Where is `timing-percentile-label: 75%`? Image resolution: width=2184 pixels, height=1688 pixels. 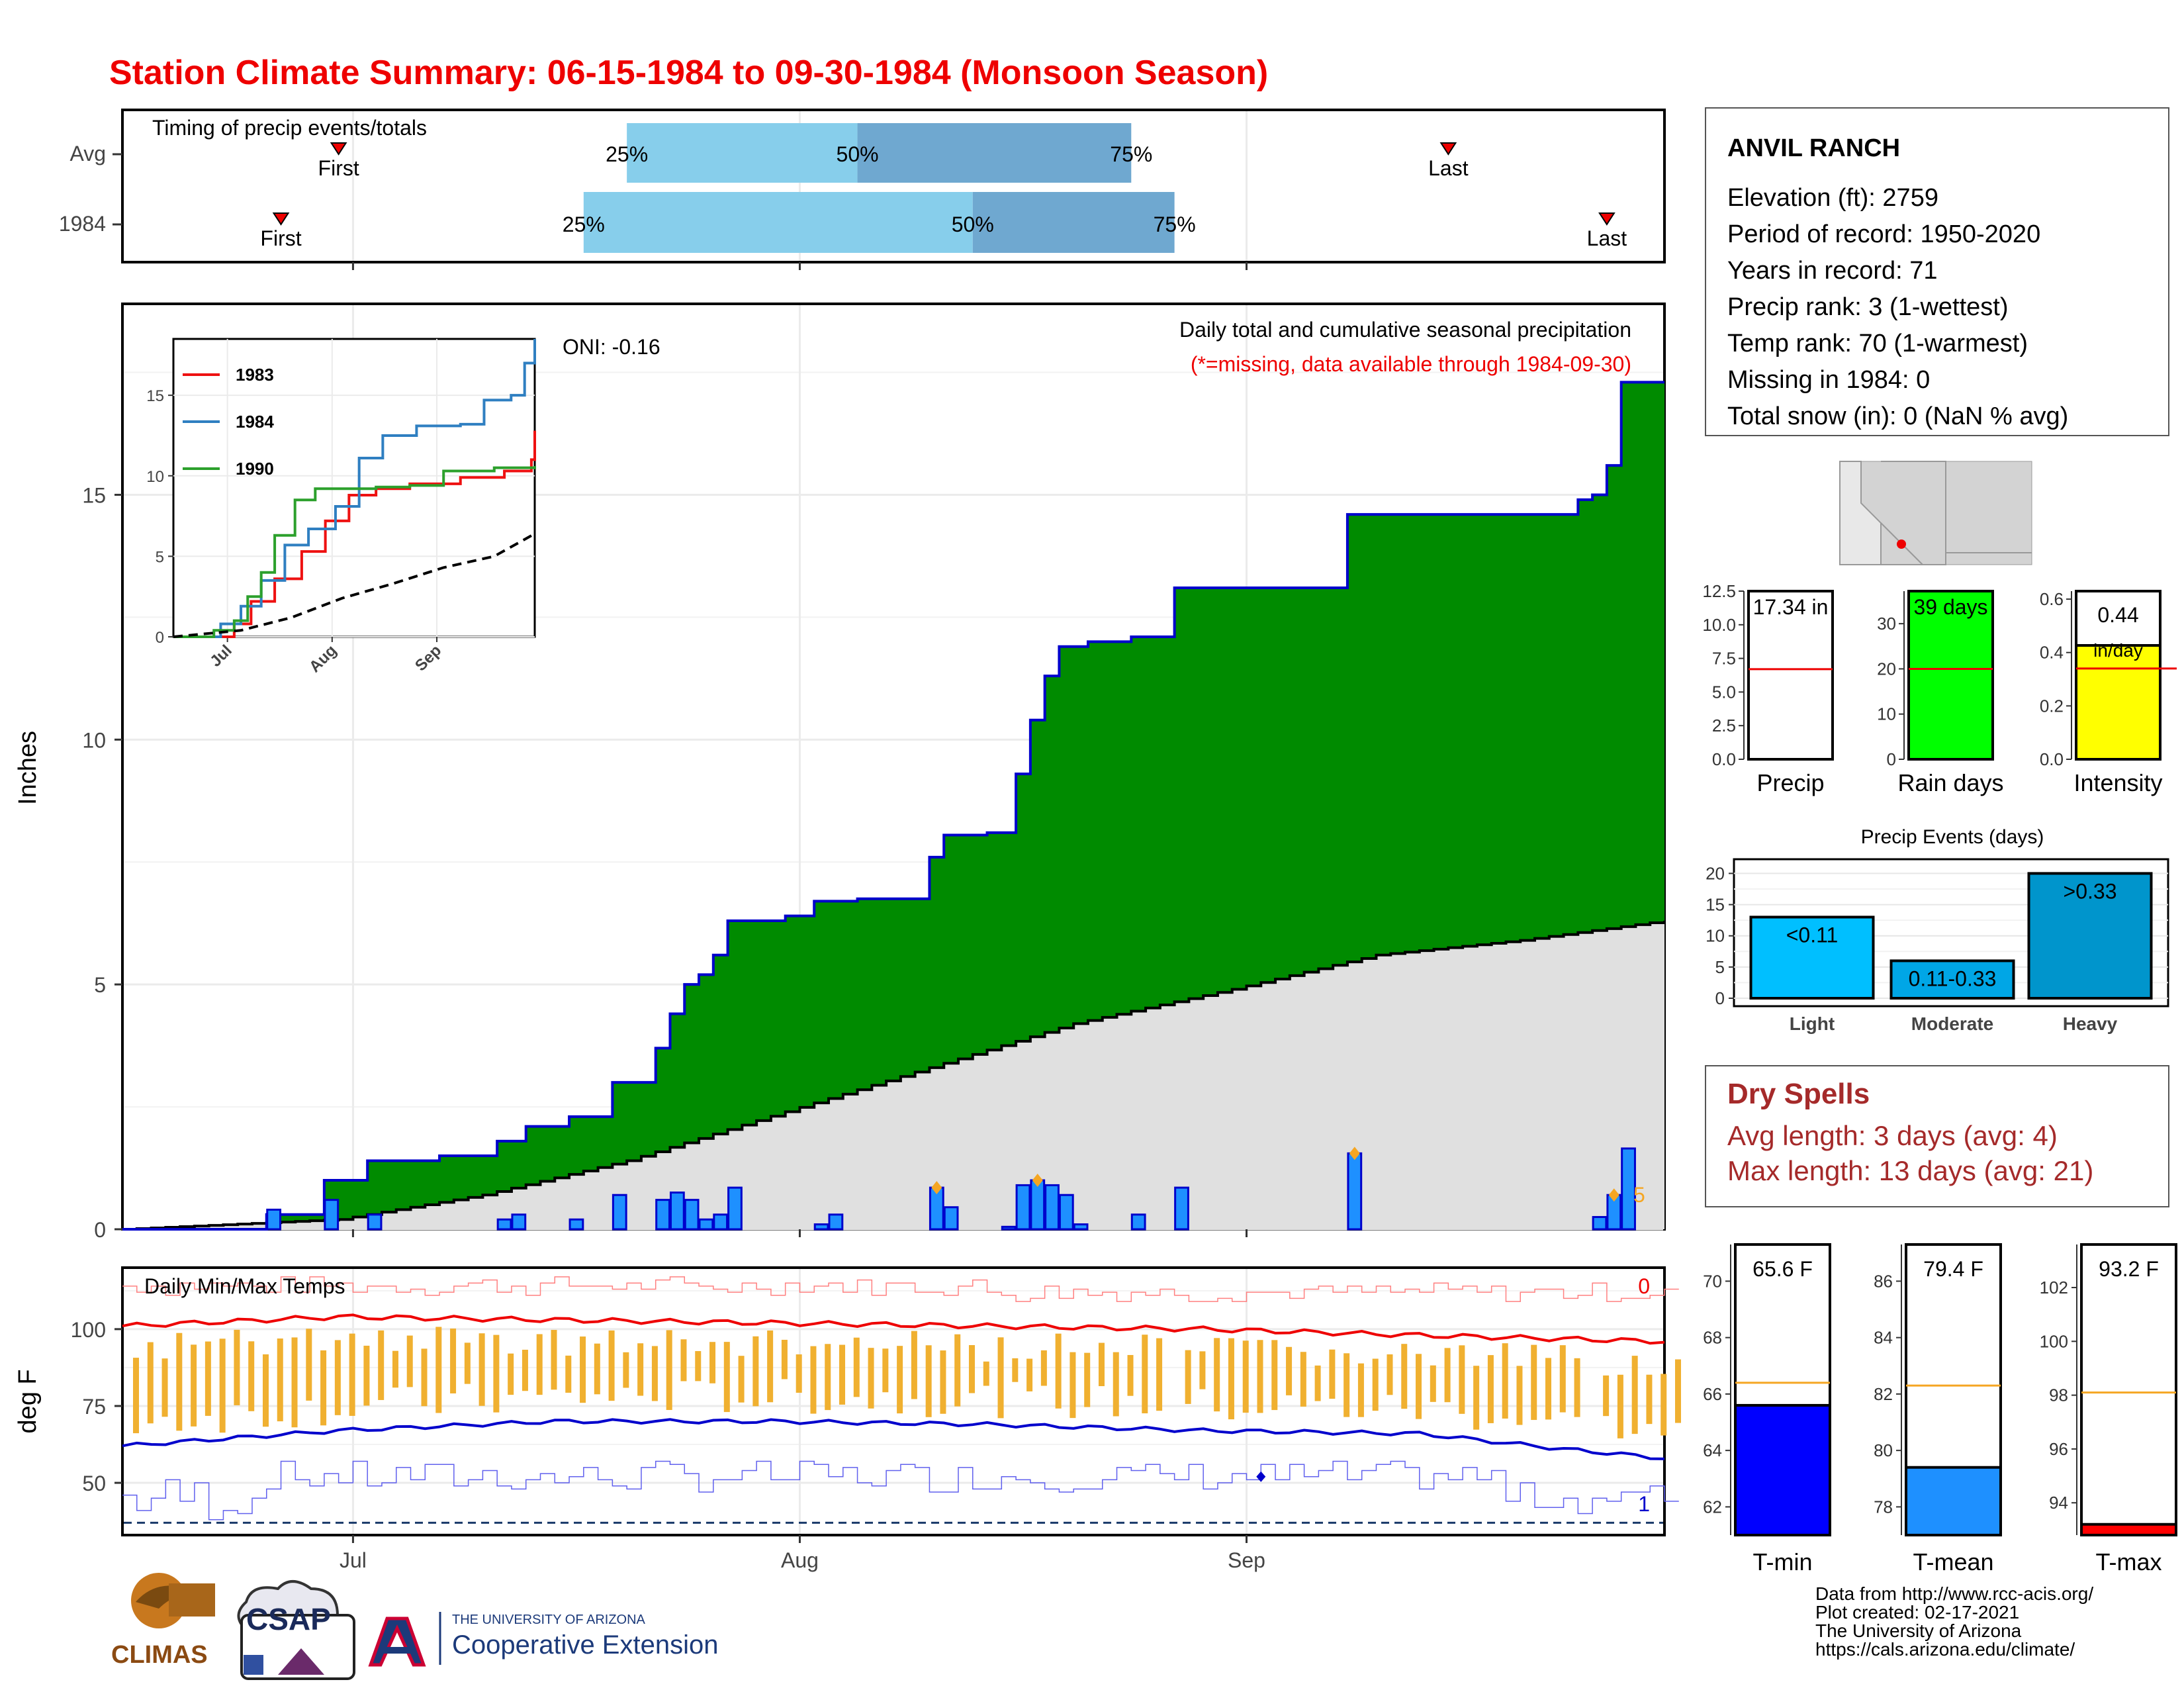
timing-percentile-label: 75% is located at coordinates (1175, 224).